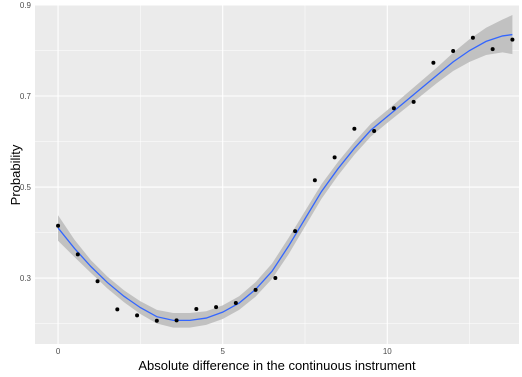  What do you see at coordinates (26, 5) in the screenshot?
I see `y-tick-label: 0.9` at bounding box center [26, 5].